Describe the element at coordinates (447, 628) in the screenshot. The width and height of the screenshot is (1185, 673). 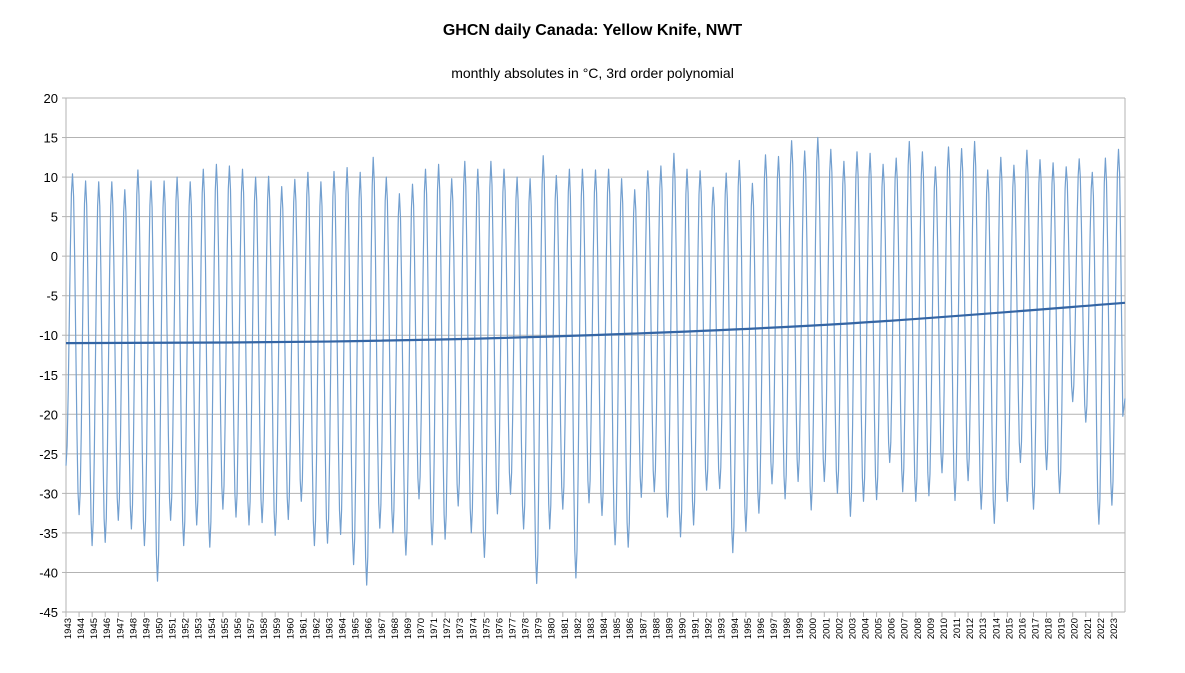
I see `x-tick-label: 1972` at that location.